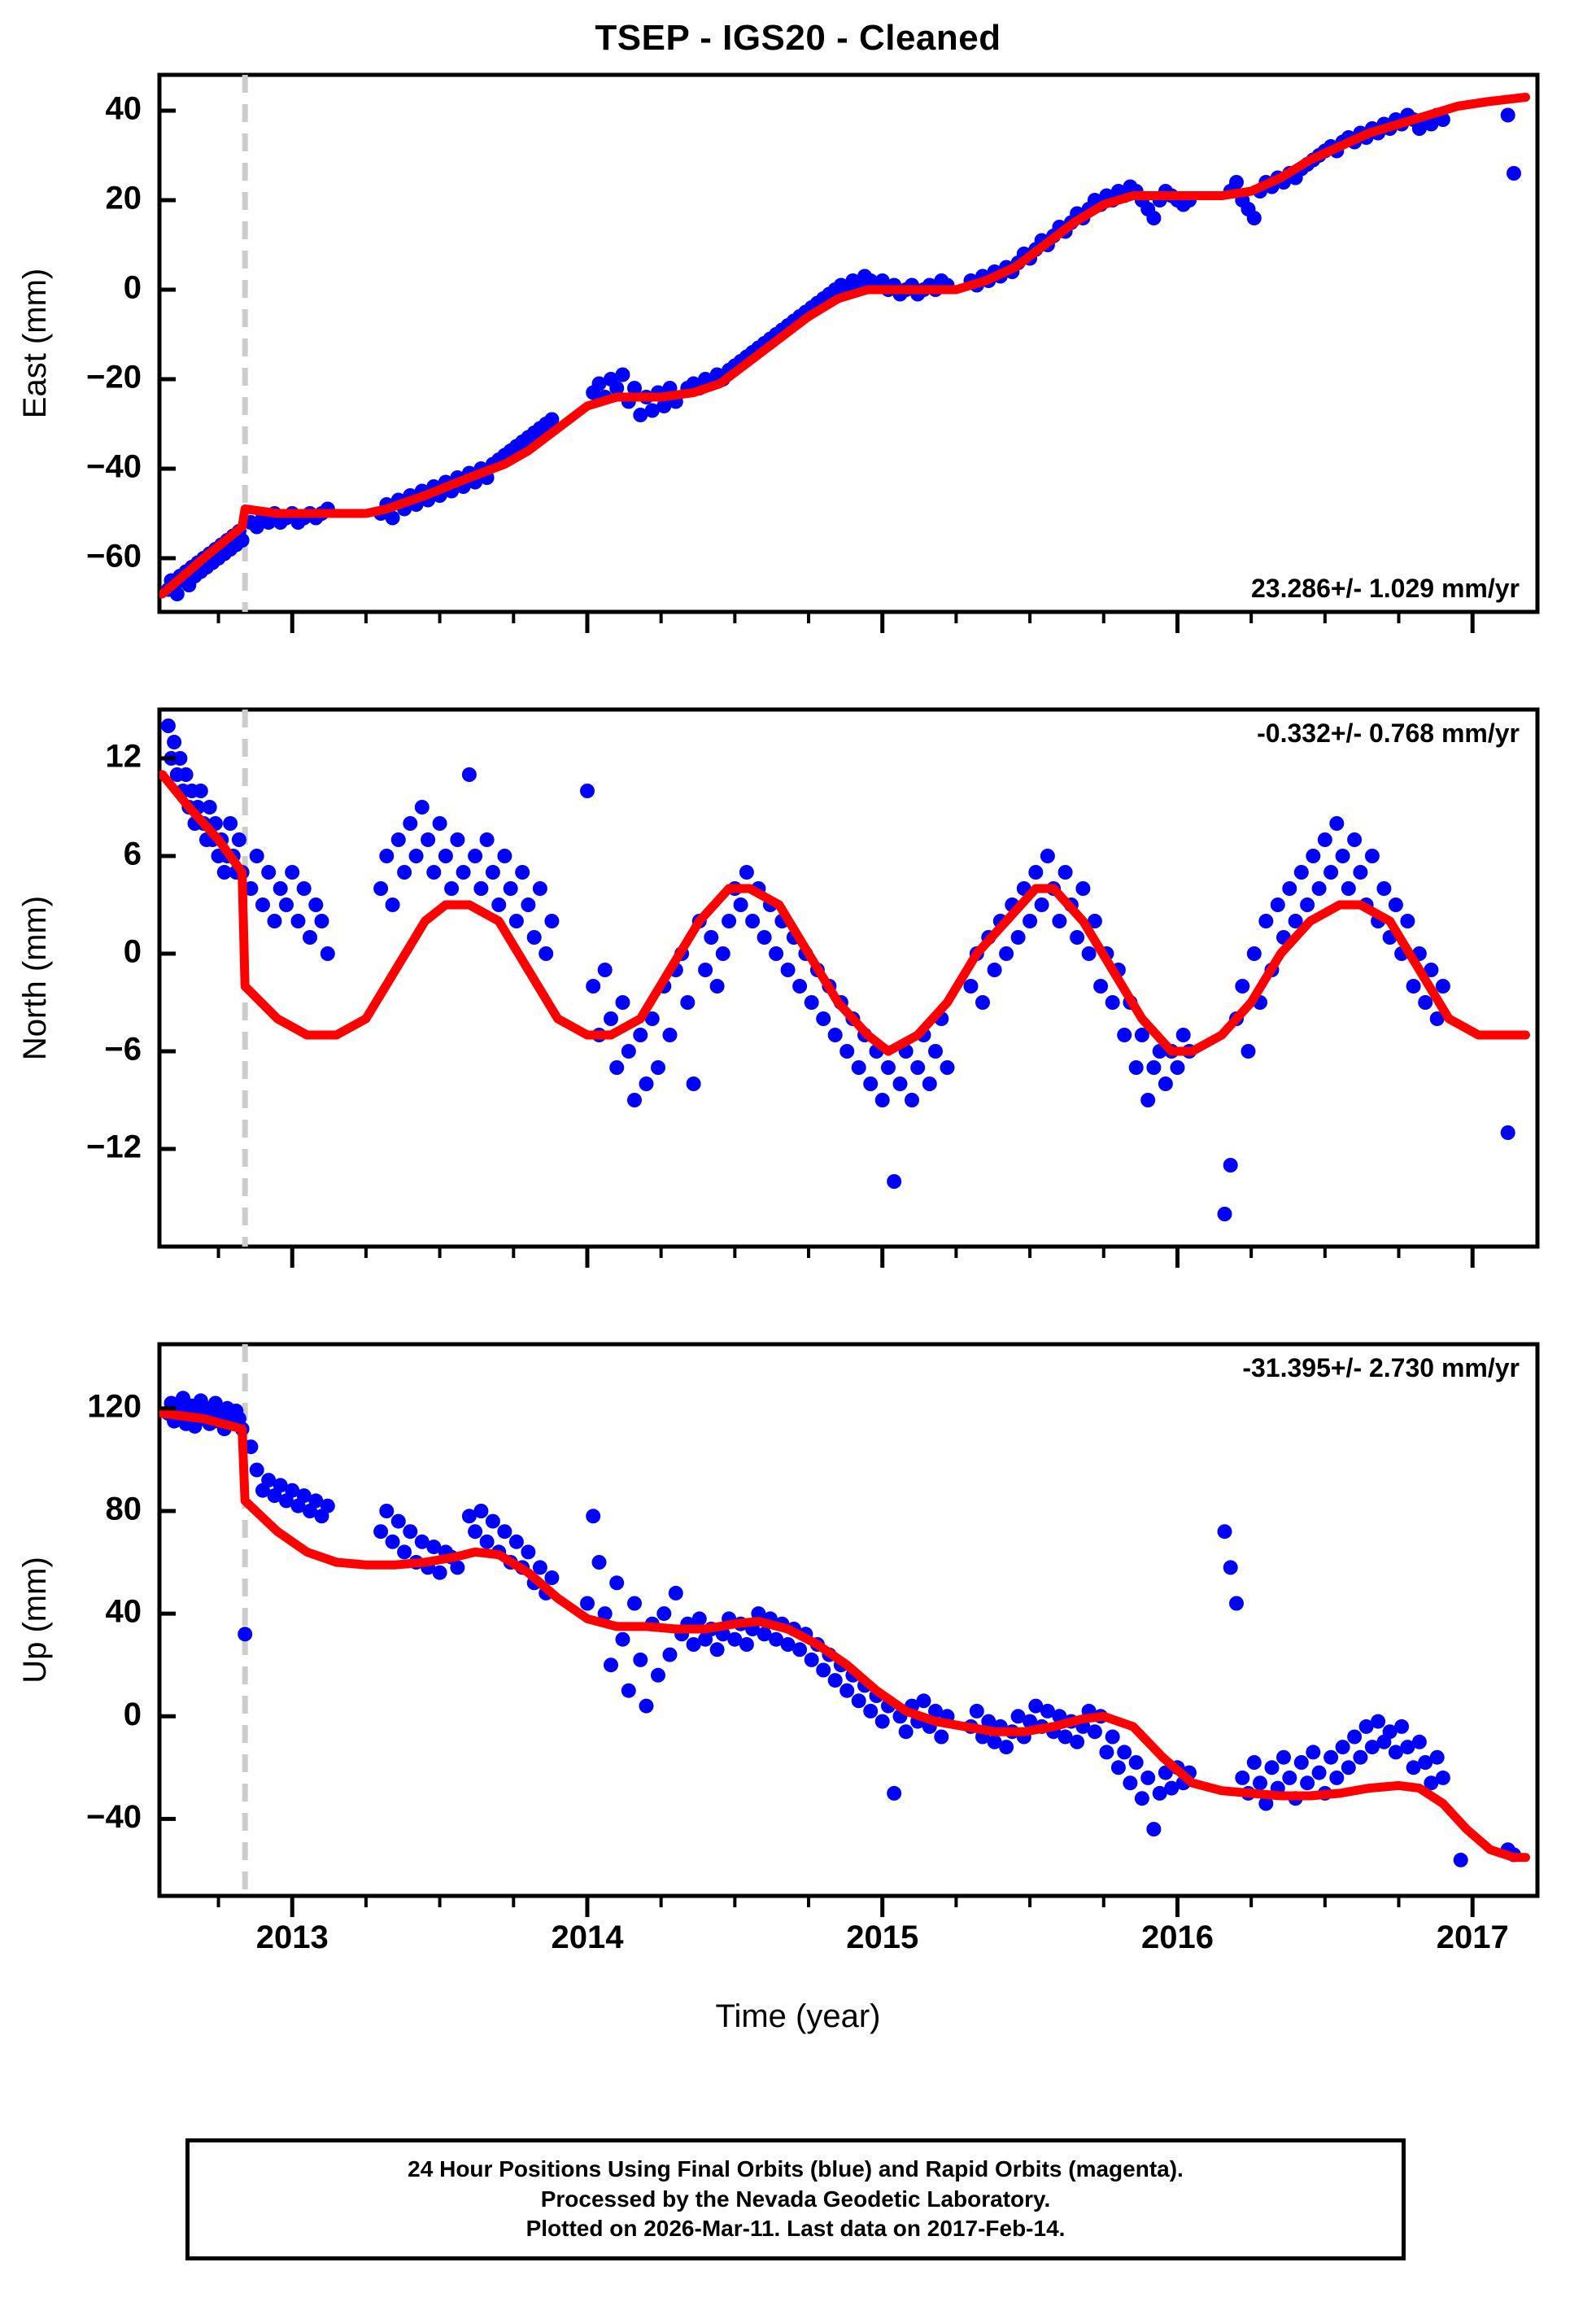 This screenshot has height=2306, width=1596. I want to click on trend-line, so click(845, 913).